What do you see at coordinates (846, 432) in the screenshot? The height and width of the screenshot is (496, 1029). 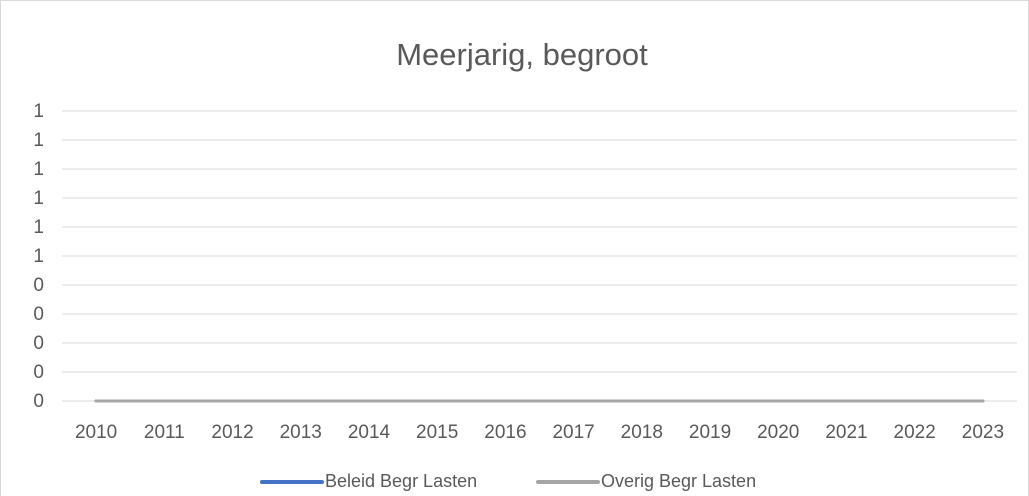 I see `x-tick-label: 2021` at bounding box center [846, 432].